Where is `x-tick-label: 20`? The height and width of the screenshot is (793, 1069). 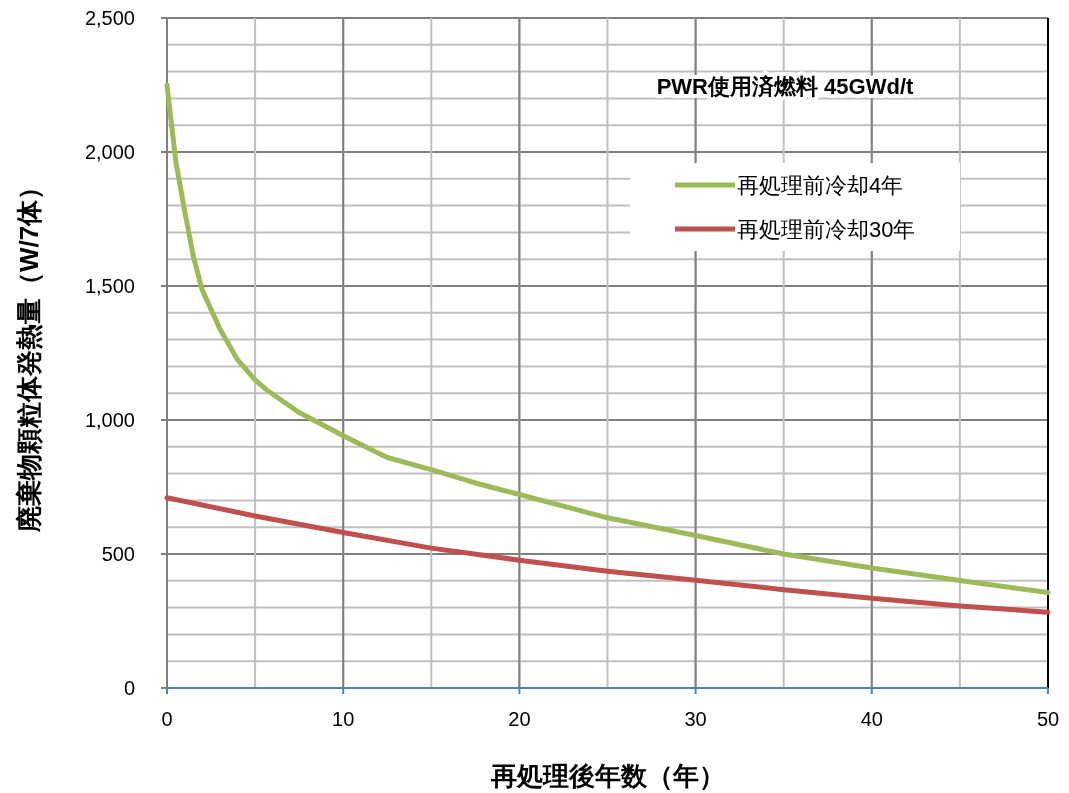 x-tick-label: 20 is located at coordinates (519, 719).